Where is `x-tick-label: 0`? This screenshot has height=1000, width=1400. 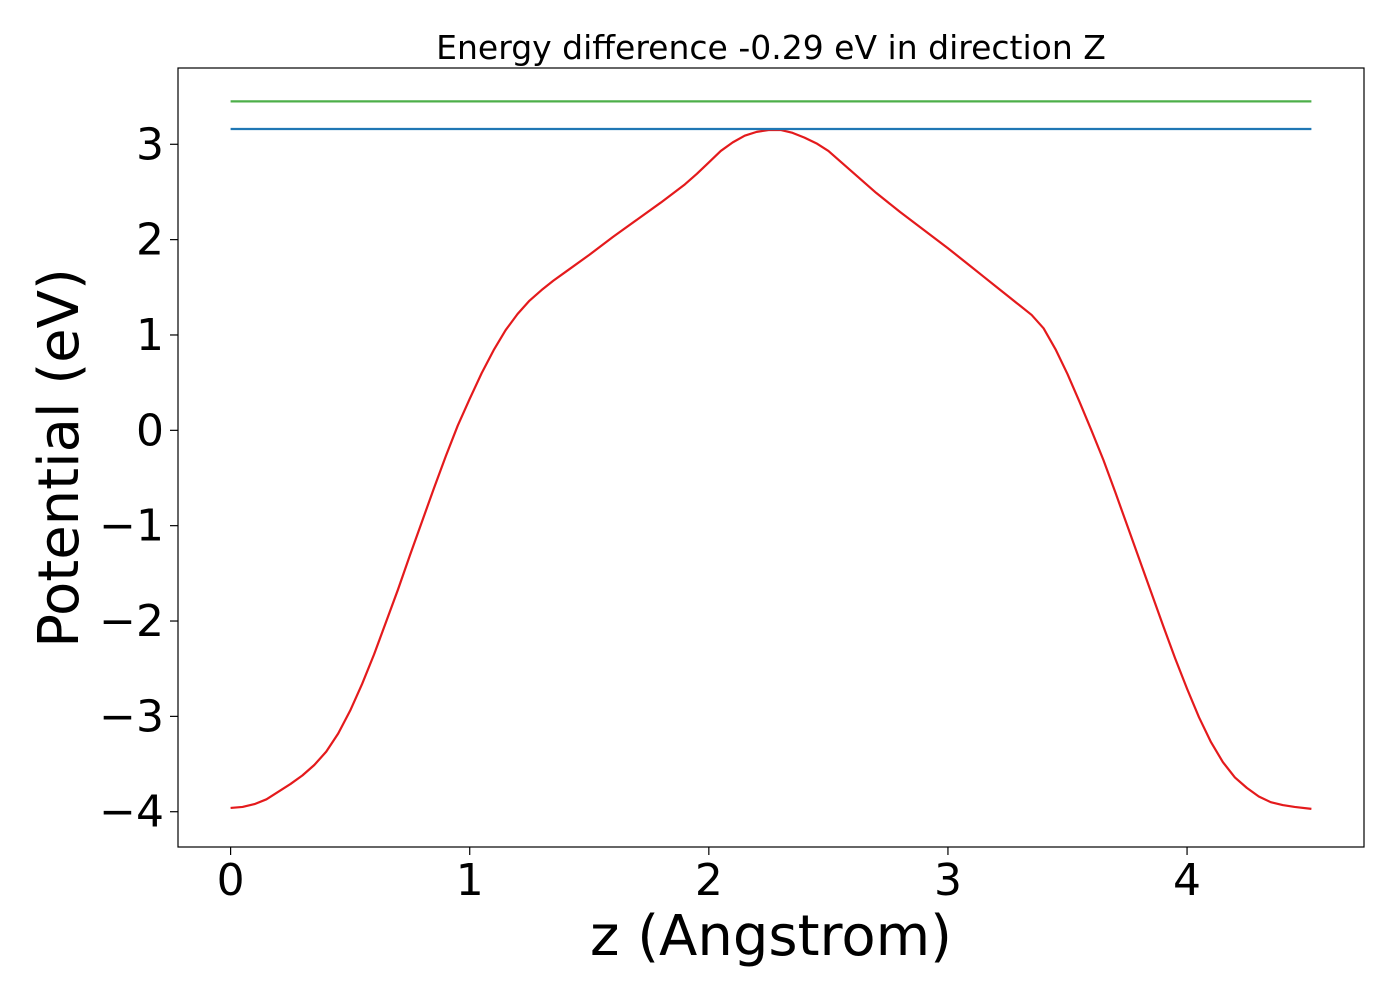
x-tick-label: 0 is located at coordinates (231, 880).